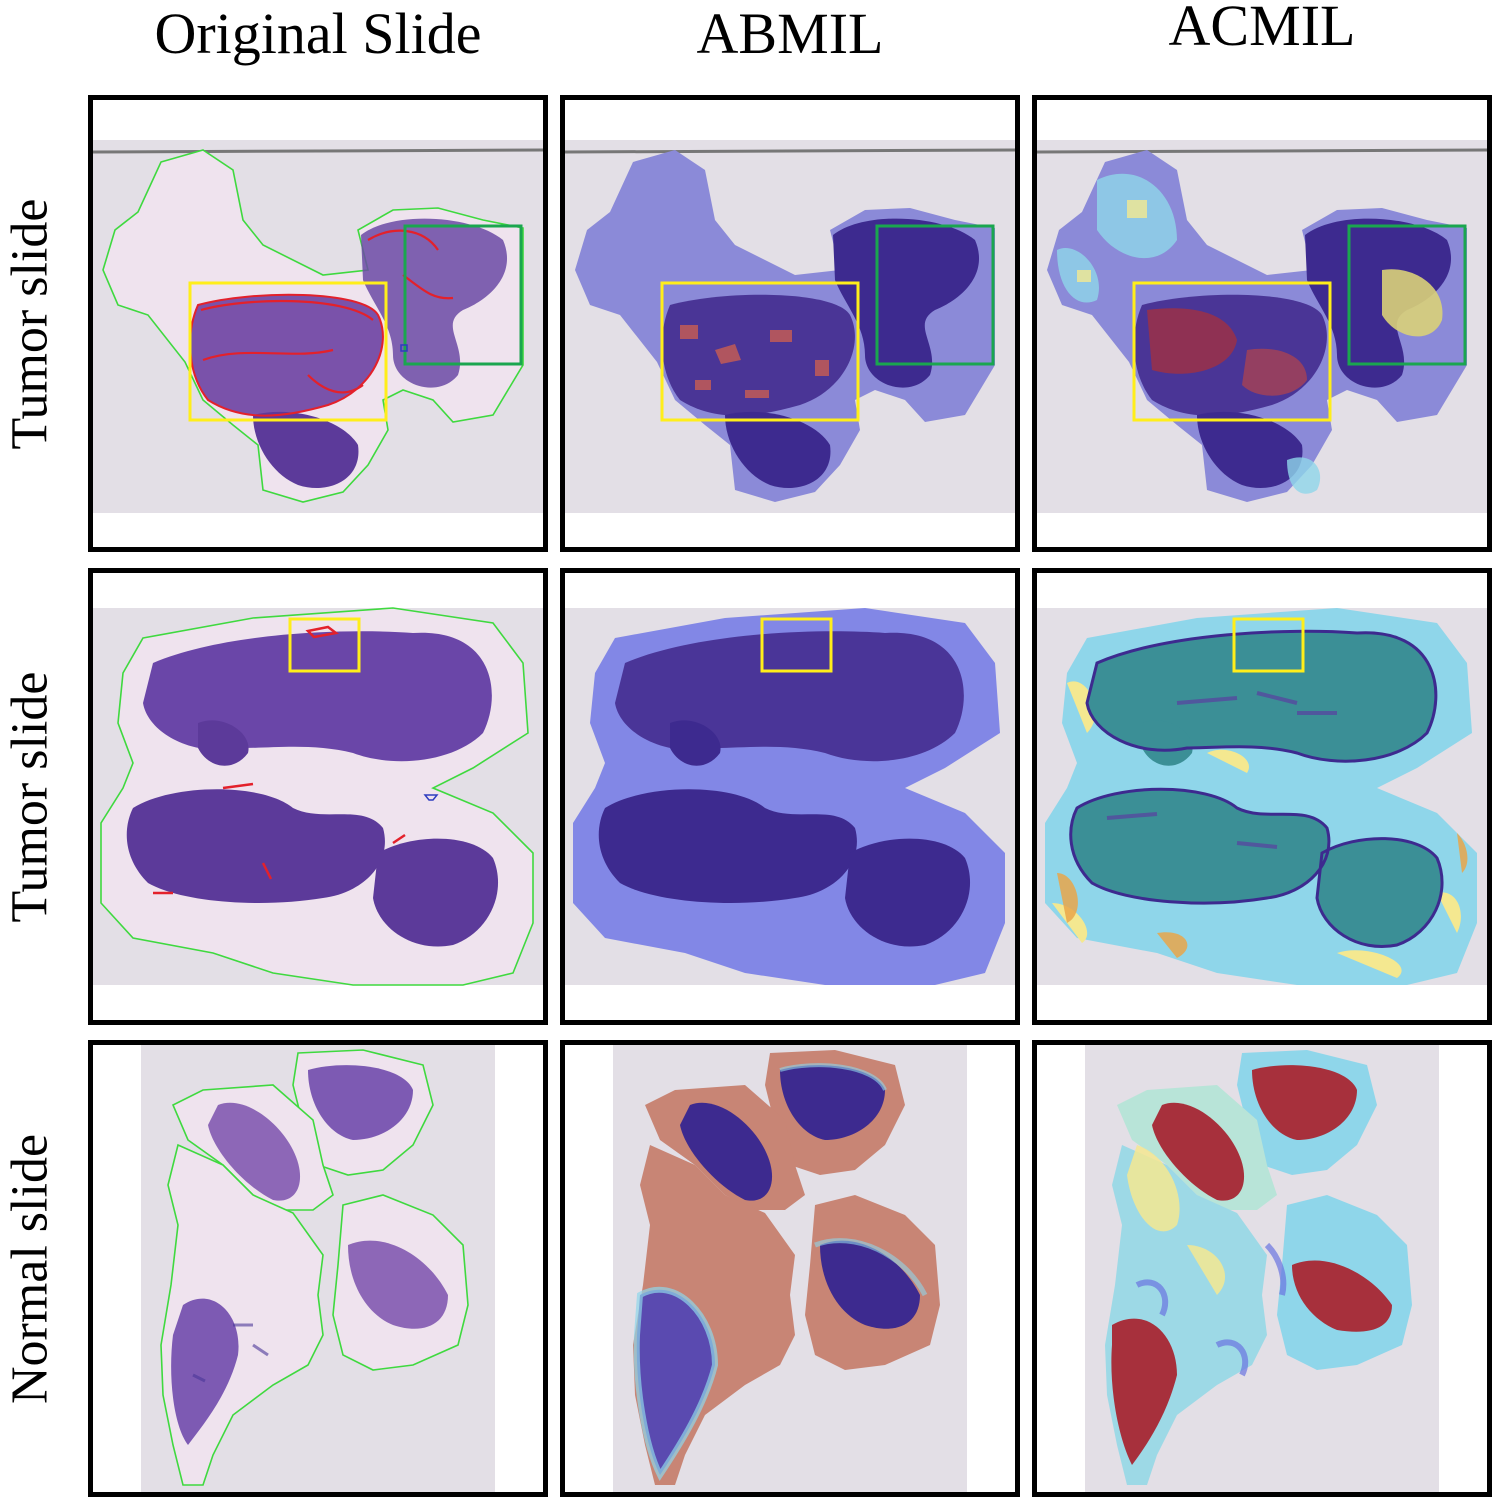 This screenshot has height=1498, width=1495. I want to click on panel-tumor2-acmil, so click(1262, 796).